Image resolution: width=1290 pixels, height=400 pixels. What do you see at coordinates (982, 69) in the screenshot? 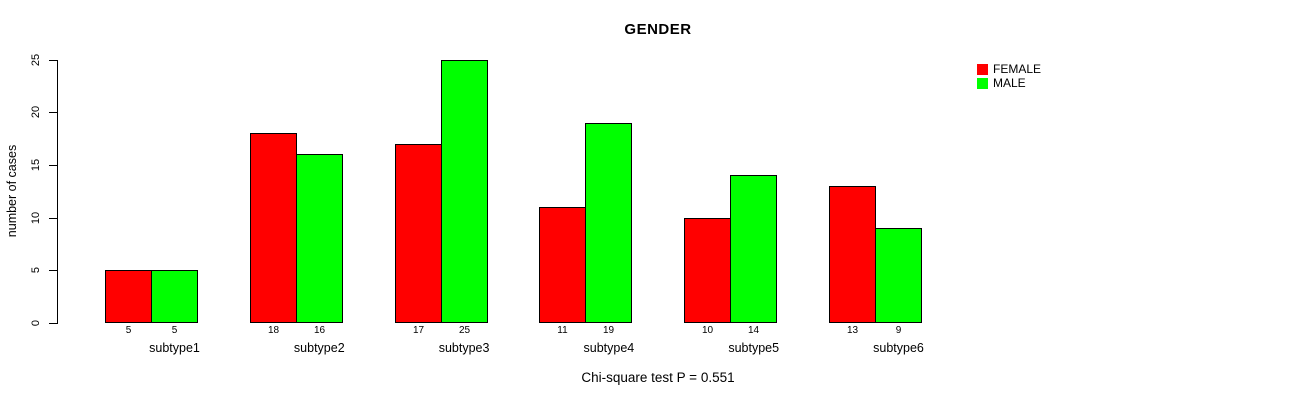
I see `female-color-swatch` at bounding box center [982, 69].